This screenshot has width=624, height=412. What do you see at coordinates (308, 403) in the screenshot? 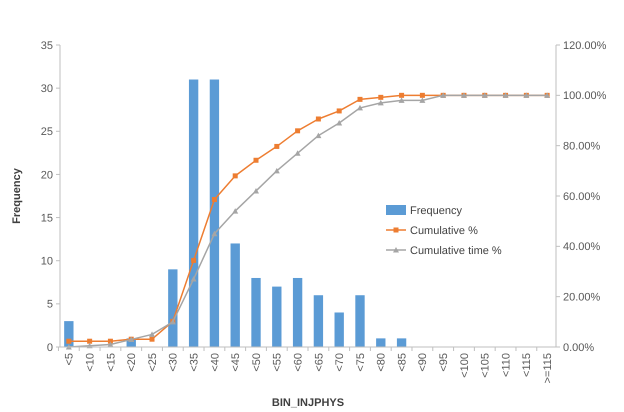
I see `x-axis-title: BIN_INJPHYS` at bounding box center [308, 403].